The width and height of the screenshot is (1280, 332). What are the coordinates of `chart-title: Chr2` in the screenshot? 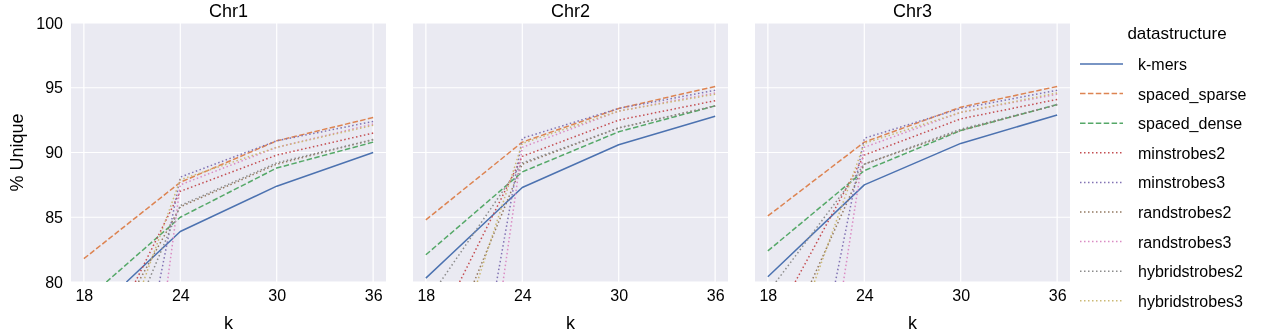 It's located at (570, 11).